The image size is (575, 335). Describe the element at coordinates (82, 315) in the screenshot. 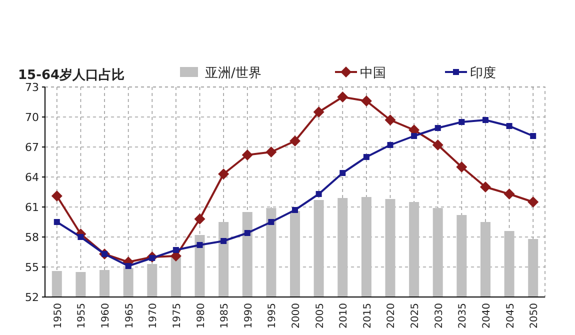

I see `x-tick-label: 1955` at that location.